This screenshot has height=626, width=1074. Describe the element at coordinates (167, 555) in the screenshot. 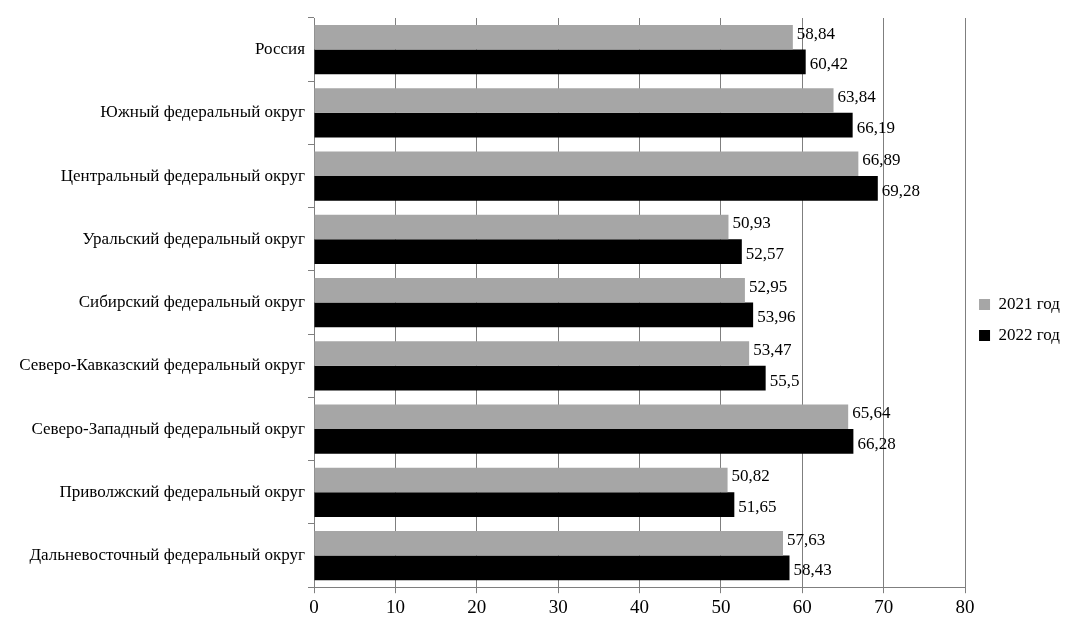

I see `y-tick-label: Дальневосточный федеральный округ` at that location.